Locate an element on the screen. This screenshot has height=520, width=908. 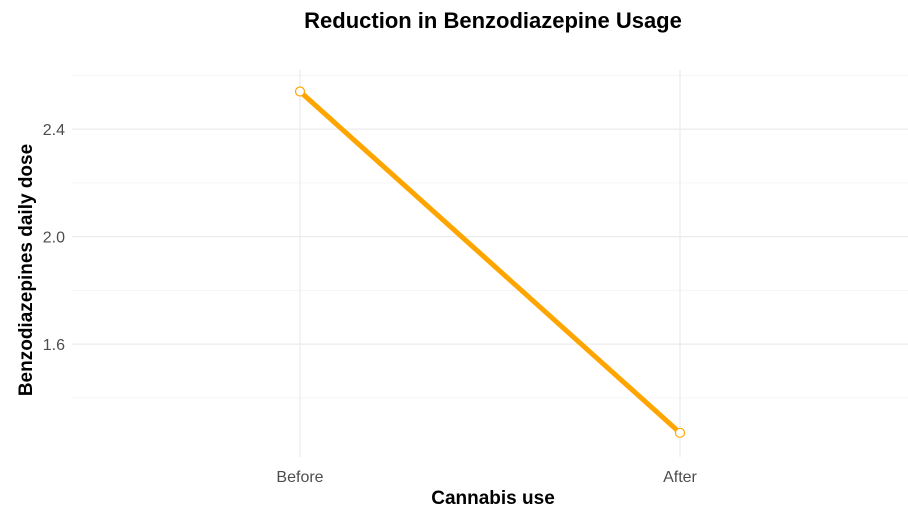
chart-title: Reduction in Benzodiazepine Usage is located at coordinates (493, 20).